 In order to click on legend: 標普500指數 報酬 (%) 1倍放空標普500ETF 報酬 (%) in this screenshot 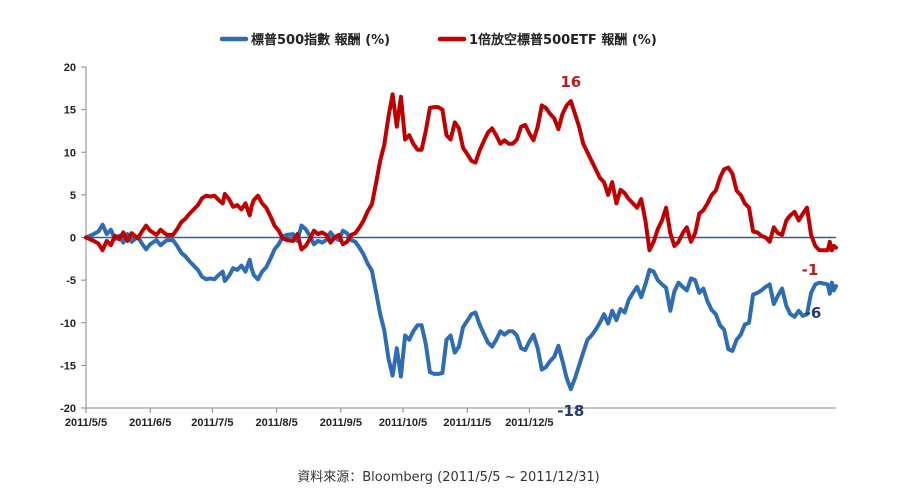, I will do `click(438, 40)`.